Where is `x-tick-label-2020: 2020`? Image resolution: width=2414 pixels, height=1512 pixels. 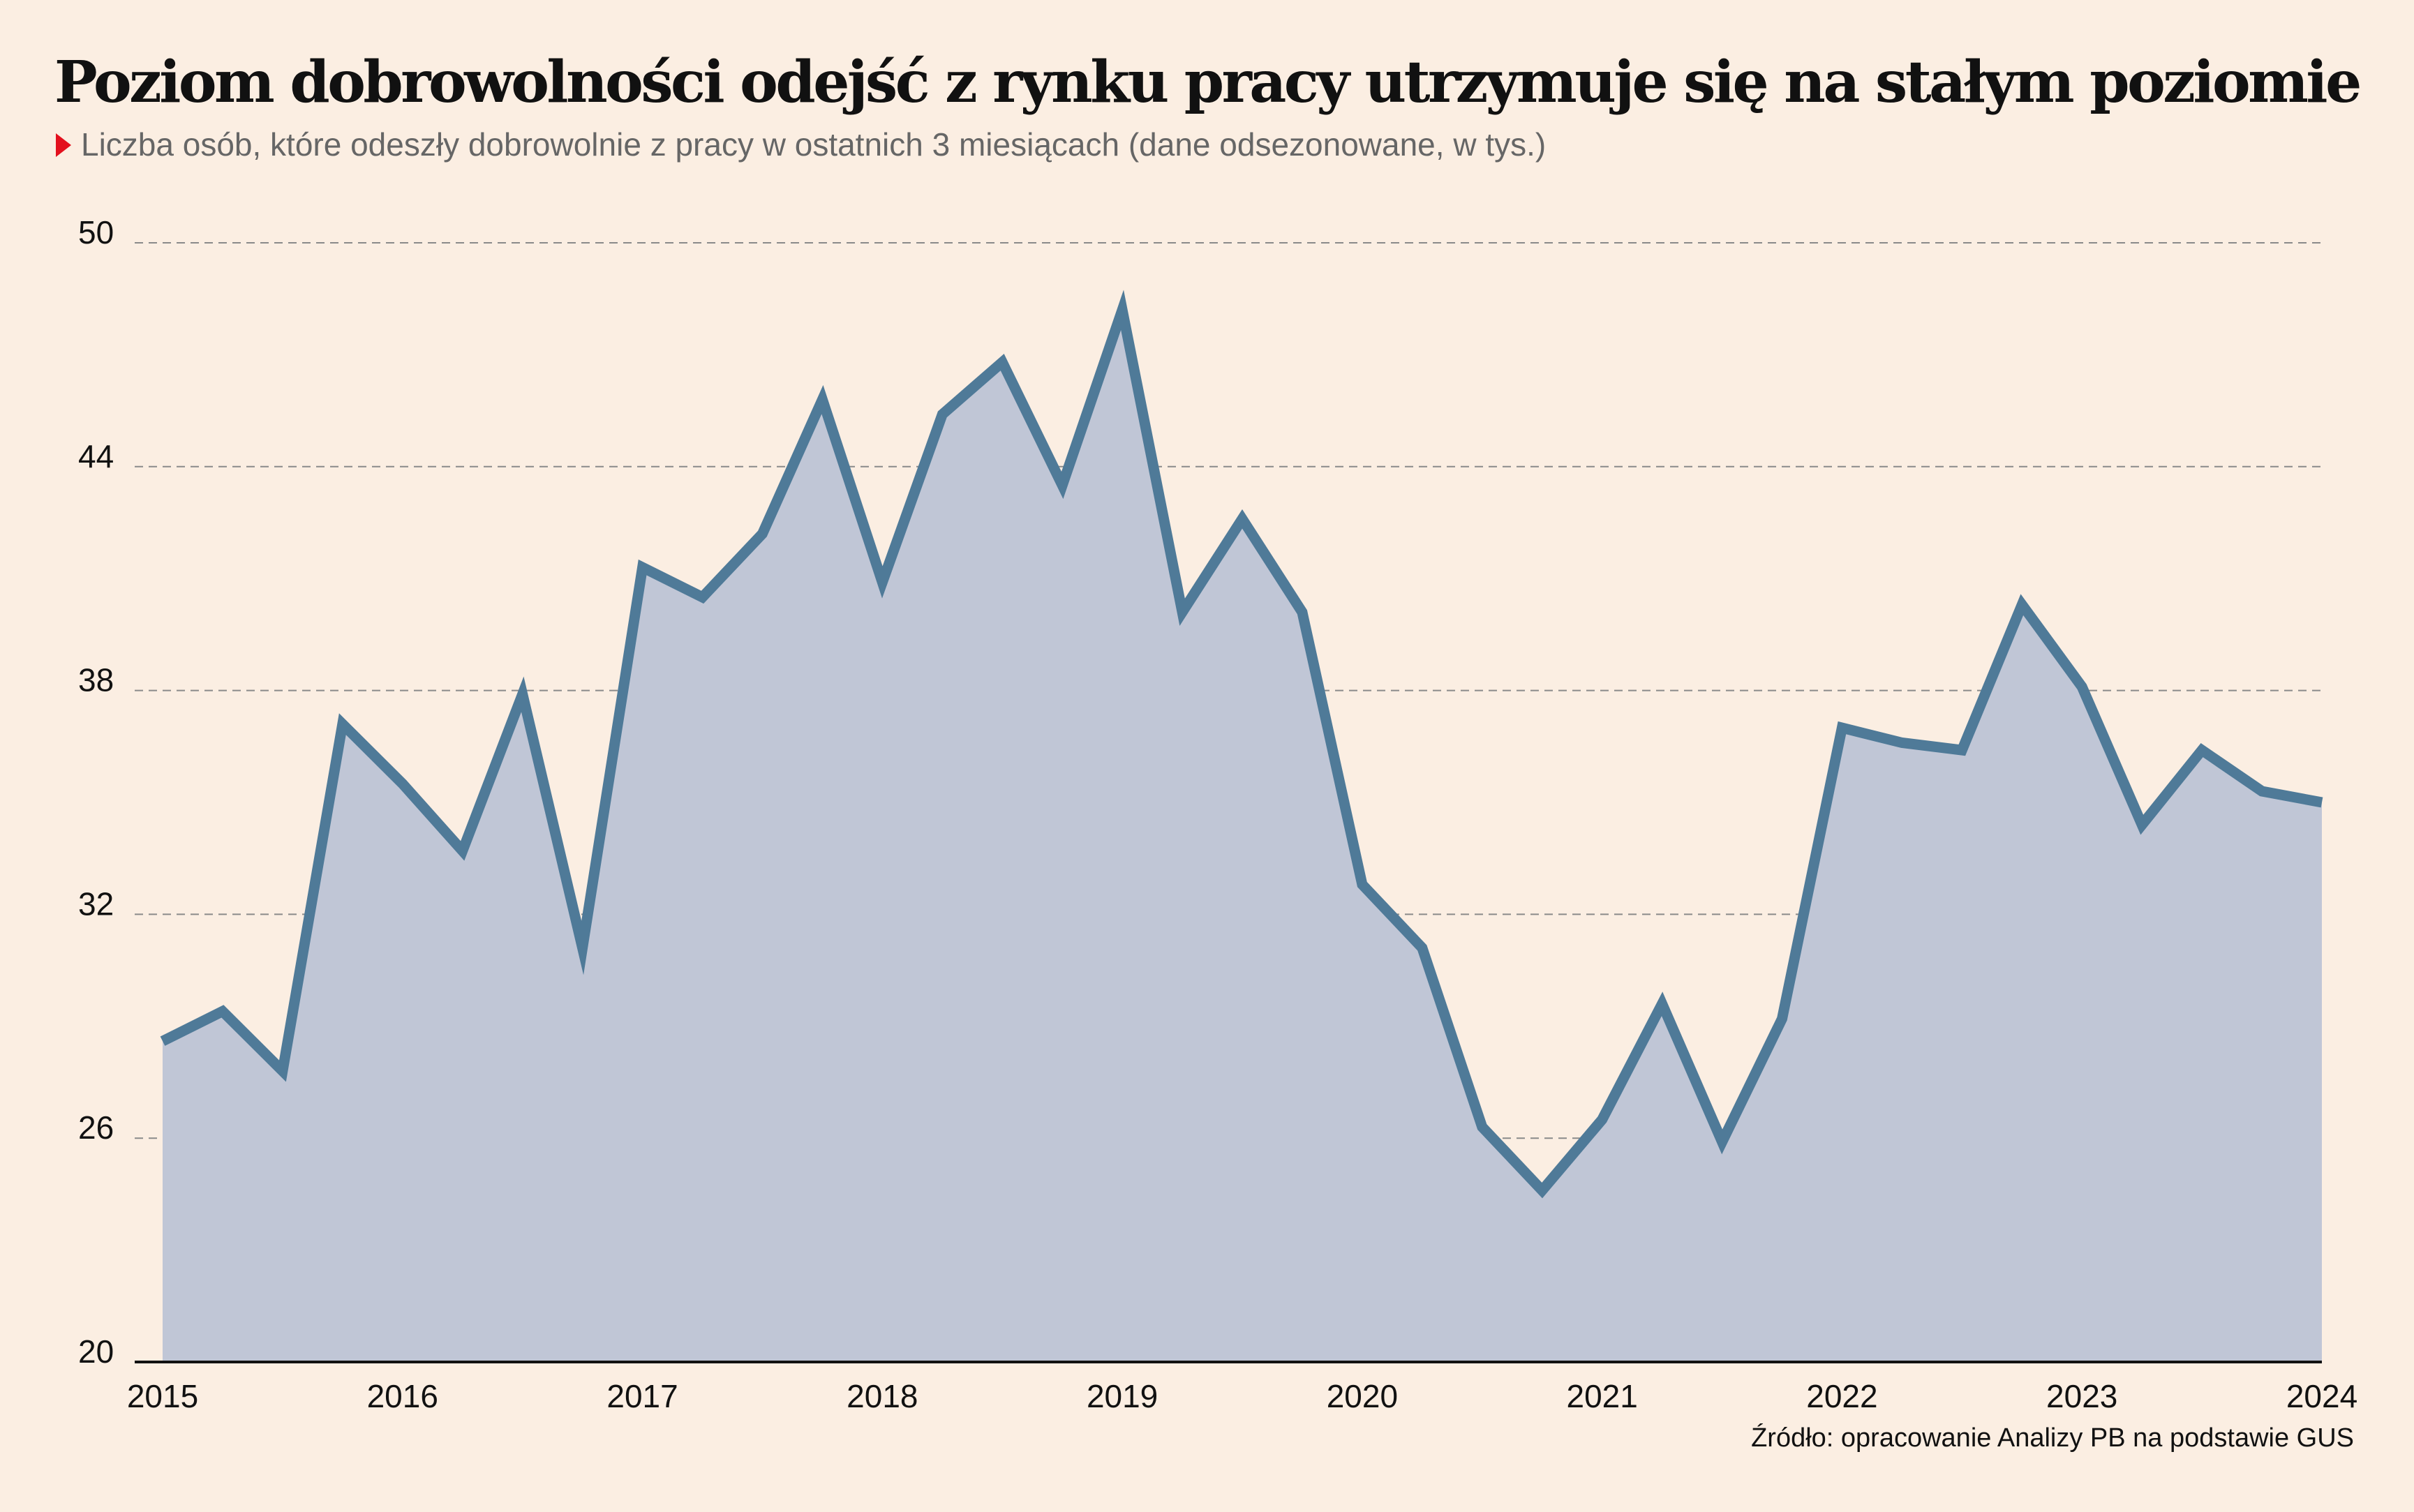
x-tick-label-2020: 2020 is located at coordinates (1362, 1396).